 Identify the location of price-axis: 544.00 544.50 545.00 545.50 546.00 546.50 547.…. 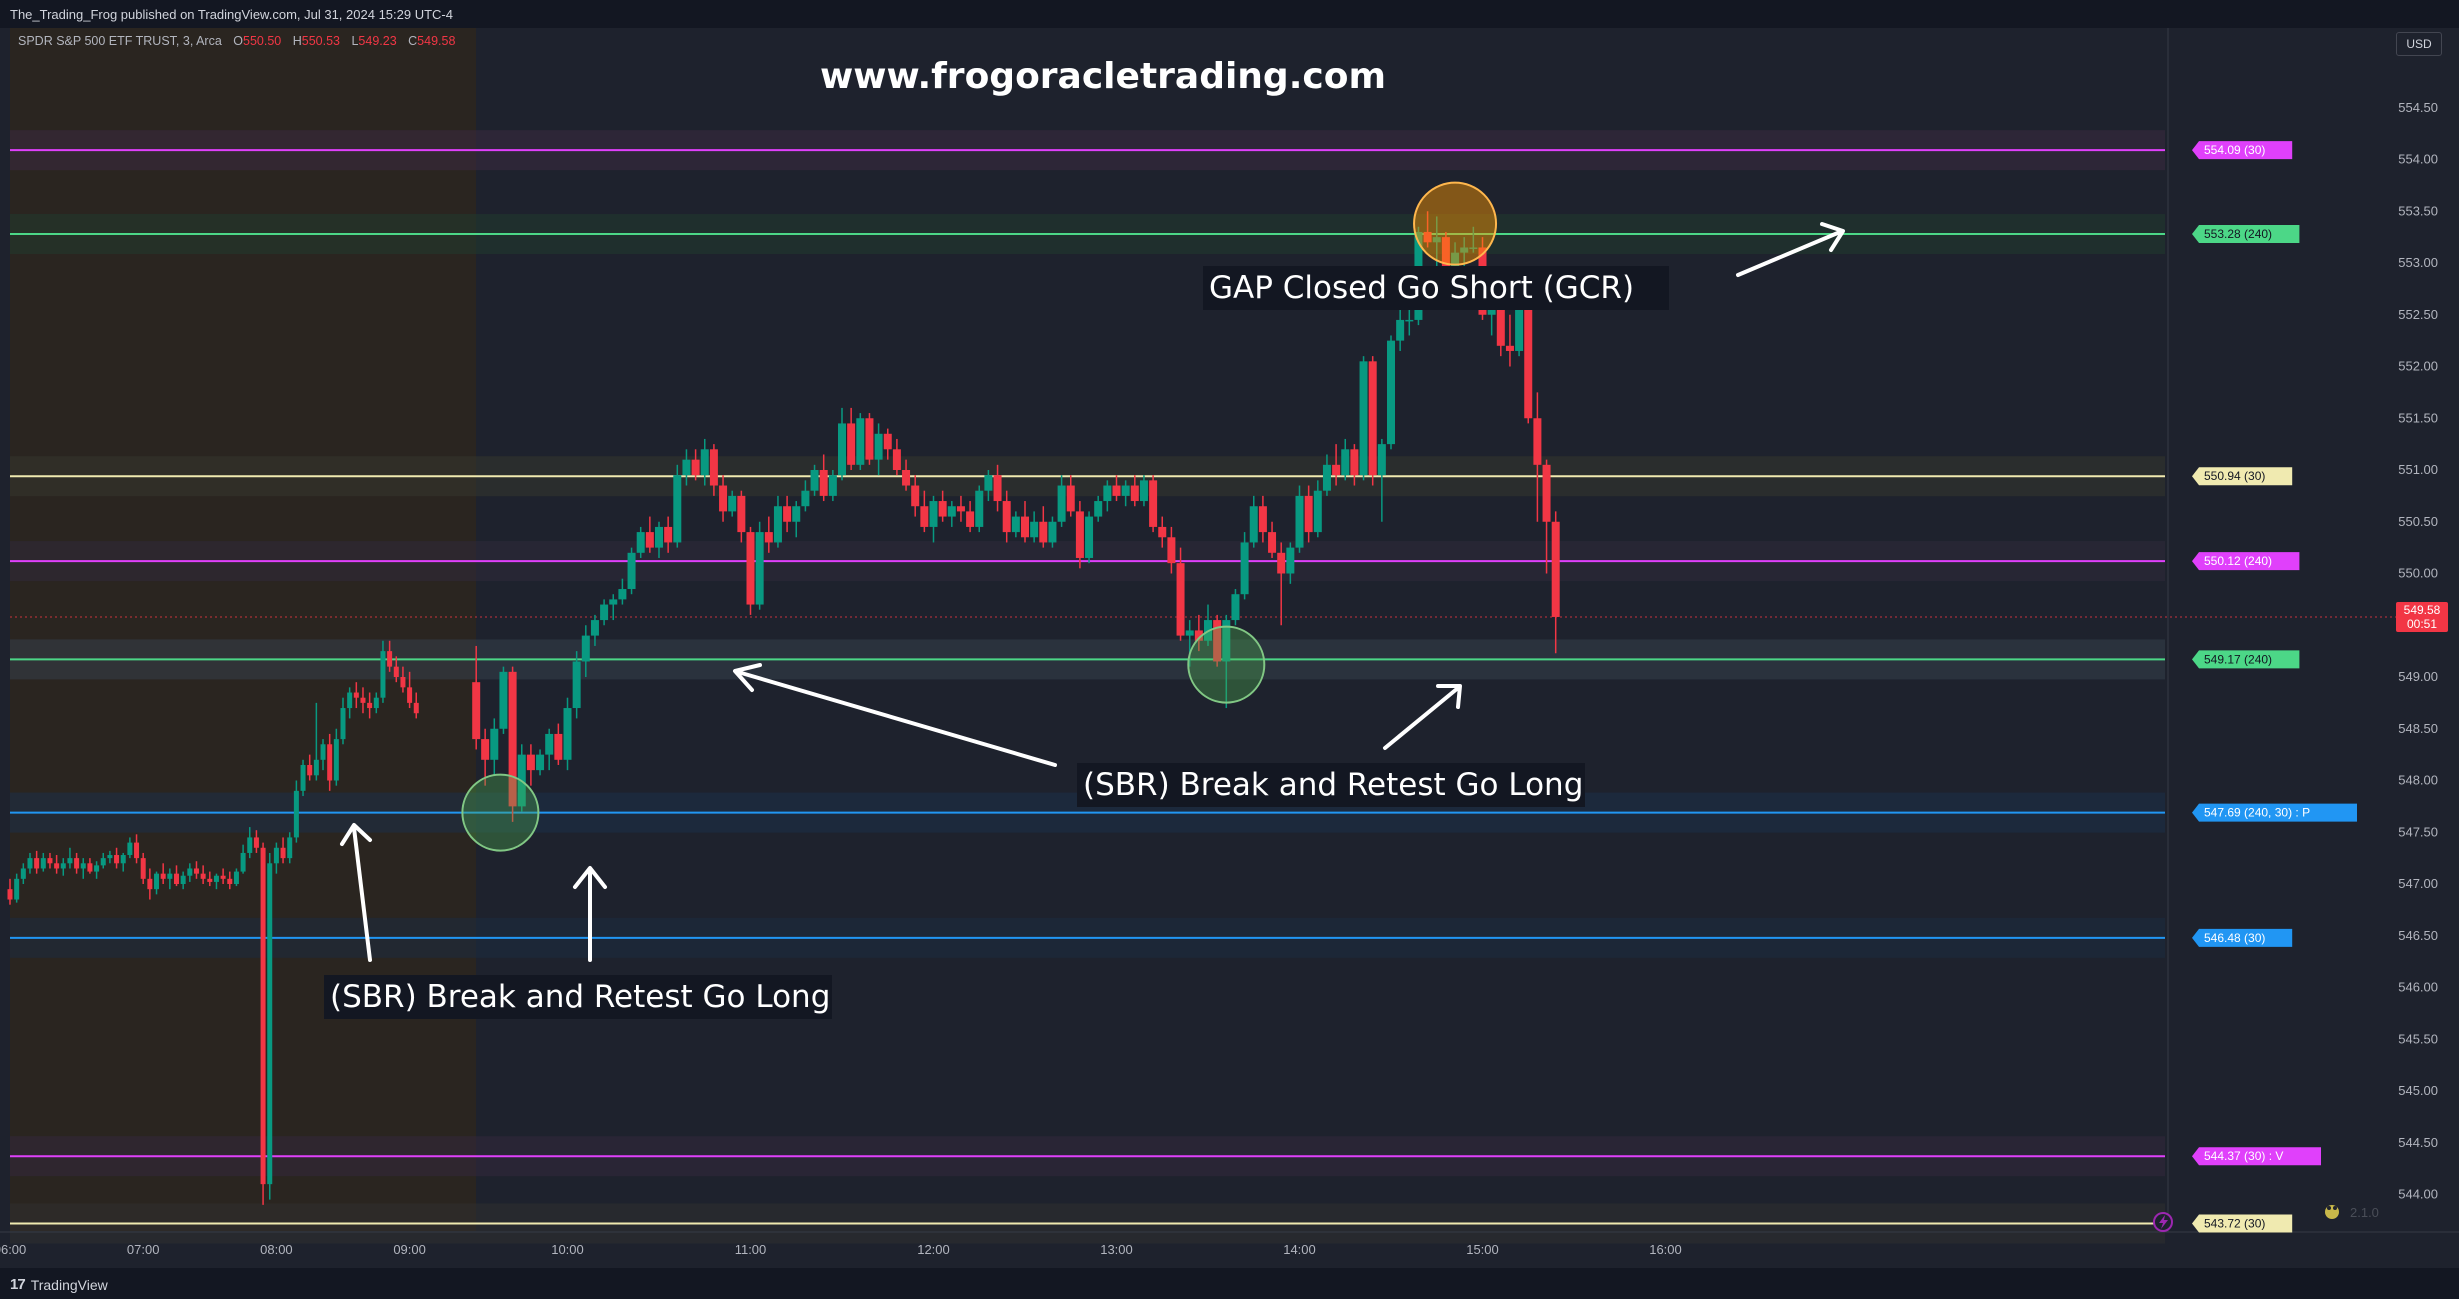
(2418, 651).